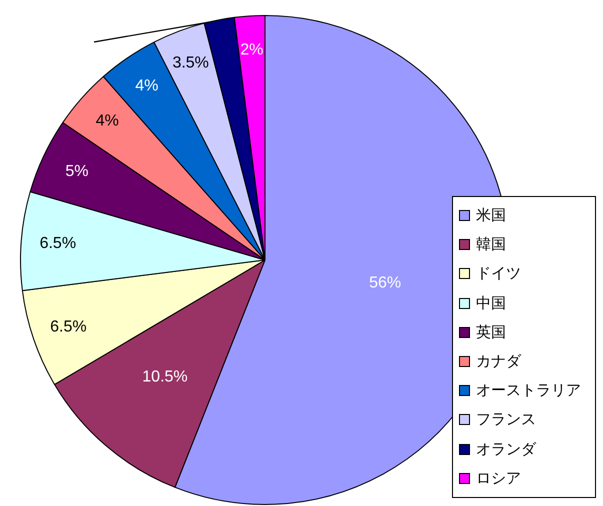  Describe the element at coordinates (385, 283) in the screenshot. I see `data-label: 56%` at that location.